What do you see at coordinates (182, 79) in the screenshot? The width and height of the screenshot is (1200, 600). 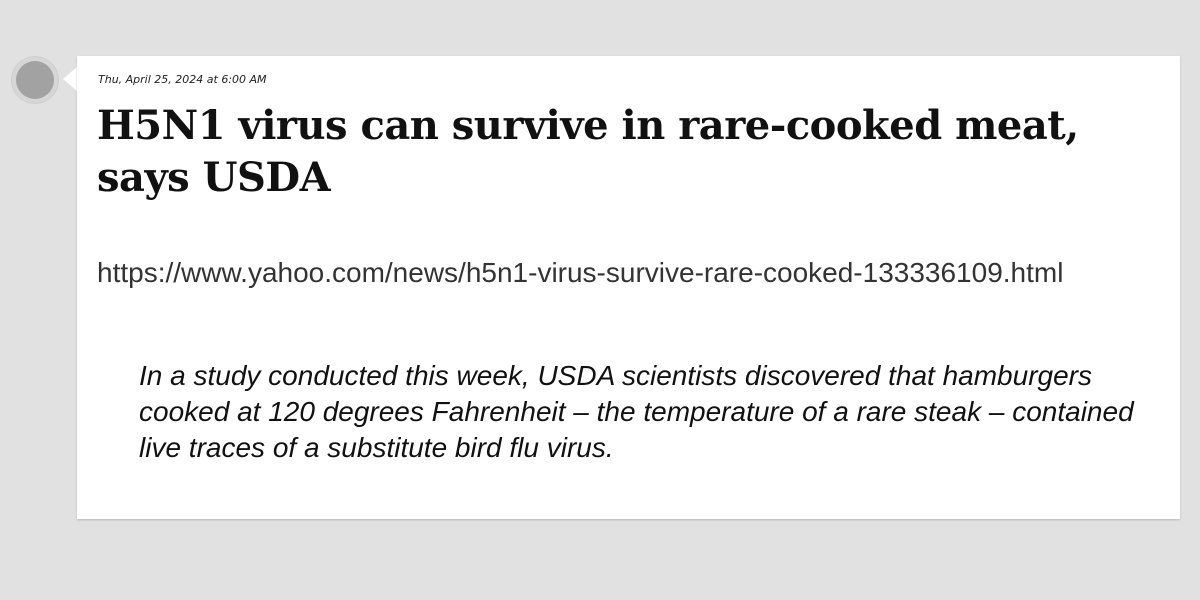 I see `post-timestamp: Thu, April 25, 2024 at 6:00 AM` at bounding box center [182, 79].